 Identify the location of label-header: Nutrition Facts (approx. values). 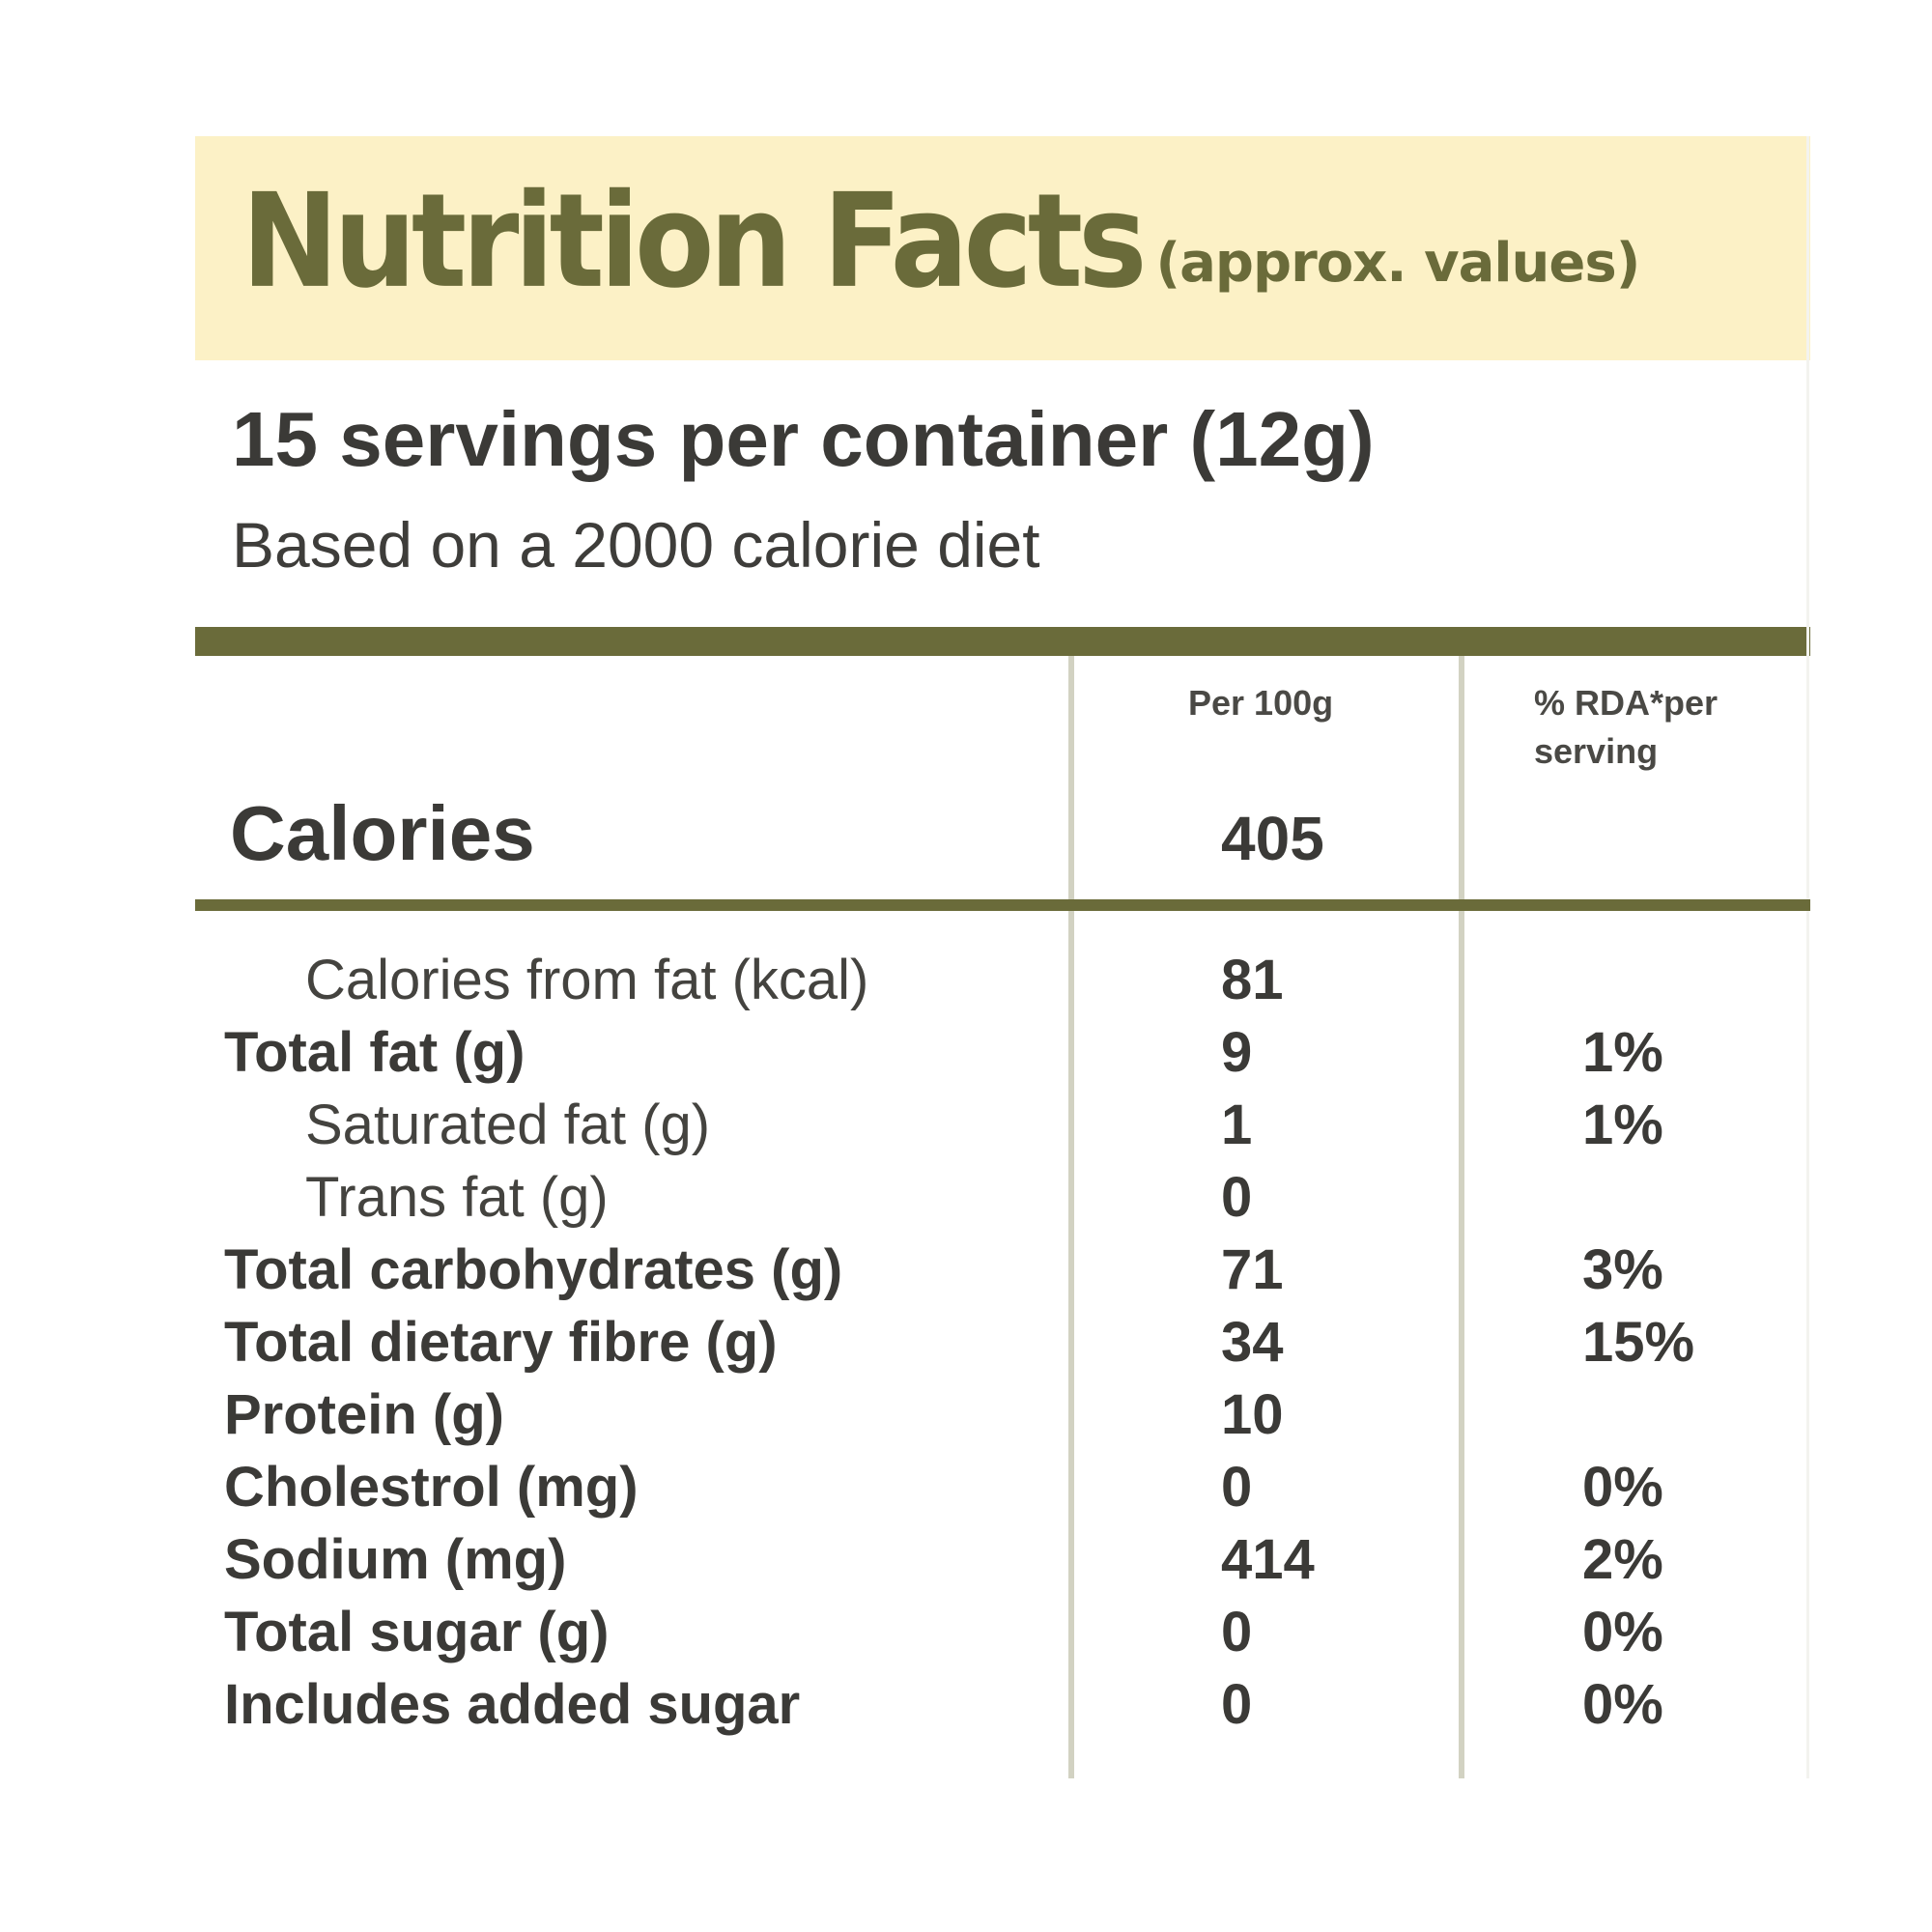
(1002, 248).